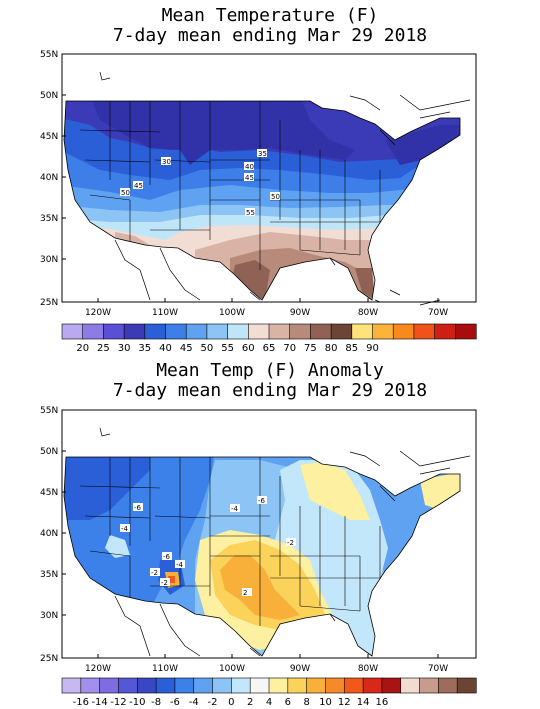  I want to click on colorbar-bottom: -16 -14 -12 -10 -8 -6 -4 -2 0 2 4 6 8 10 12 14 16, so click(269, 692).